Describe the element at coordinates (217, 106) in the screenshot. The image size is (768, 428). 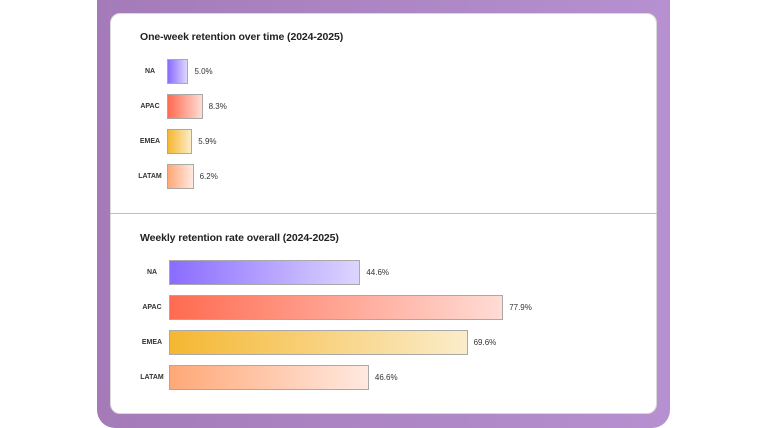
I see `value-label: 8.3%` at that location.